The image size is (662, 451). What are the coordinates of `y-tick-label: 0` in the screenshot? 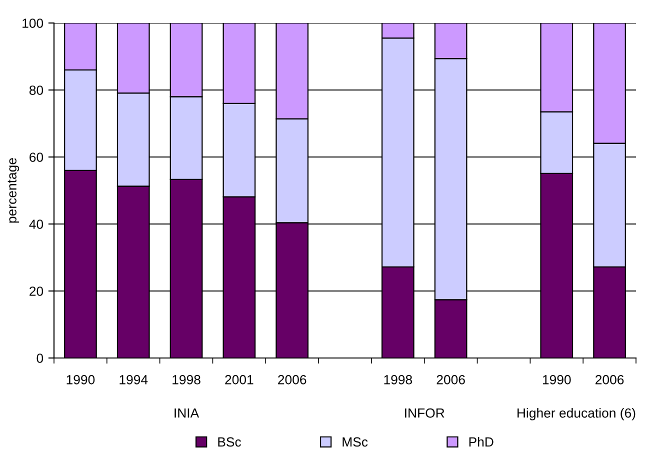 It's located at (40, 358).